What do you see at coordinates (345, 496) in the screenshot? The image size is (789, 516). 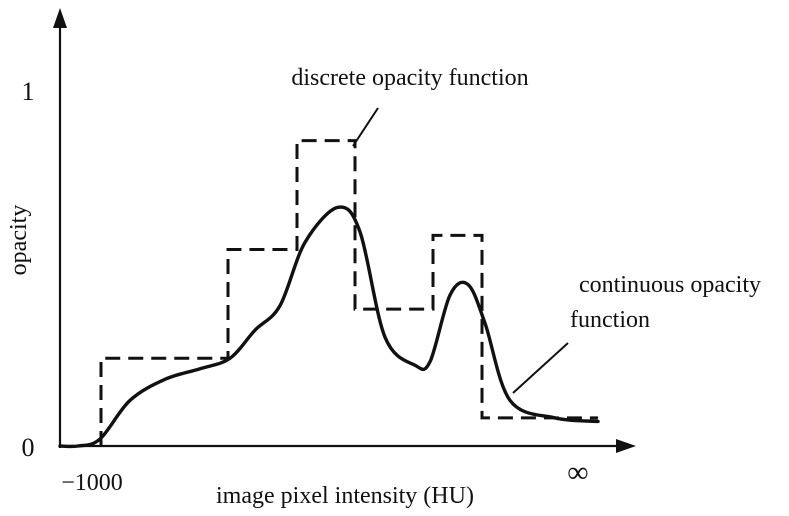 I see `x-axis-label: image pixel intensity (HU)` at bounding box center [345, 496].